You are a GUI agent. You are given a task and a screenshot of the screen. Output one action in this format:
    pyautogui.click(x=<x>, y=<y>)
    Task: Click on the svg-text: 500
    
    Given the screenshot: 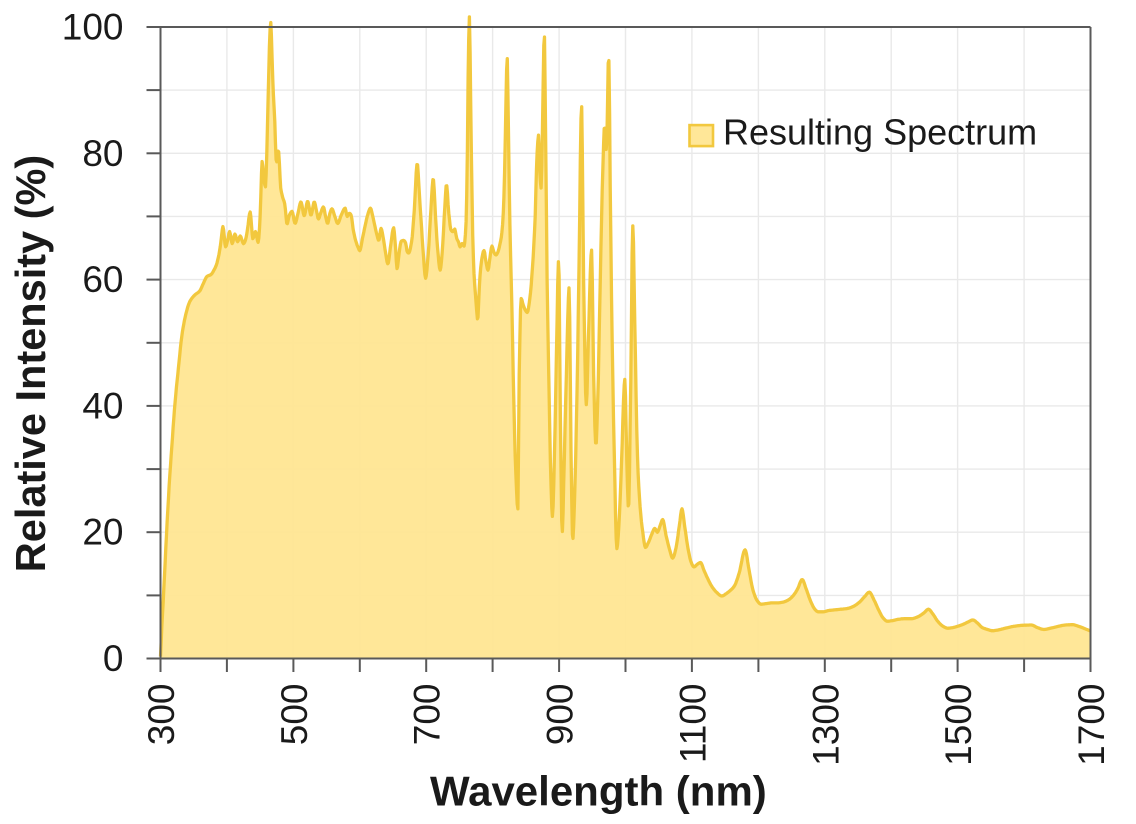 What is the action you would take?
    pyautogui.click(x=294, y=715)
    